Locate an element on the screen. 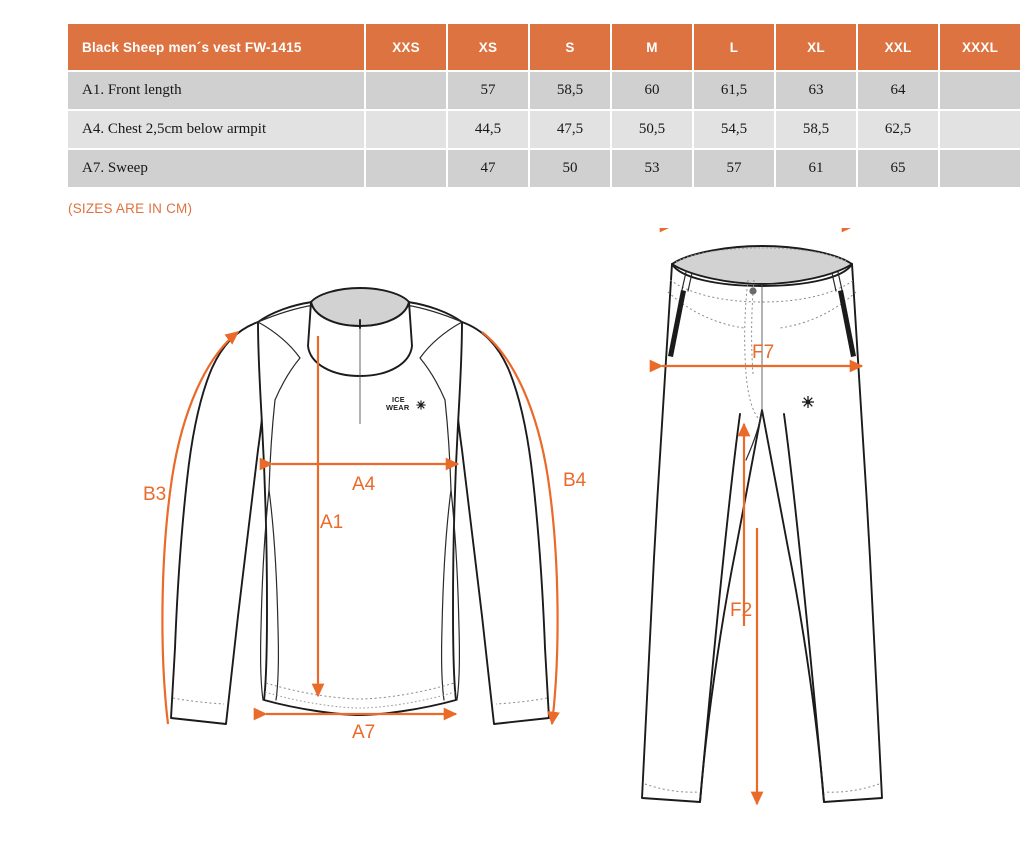  pants-pocket-curve-left is located at coordinates (706, 310).